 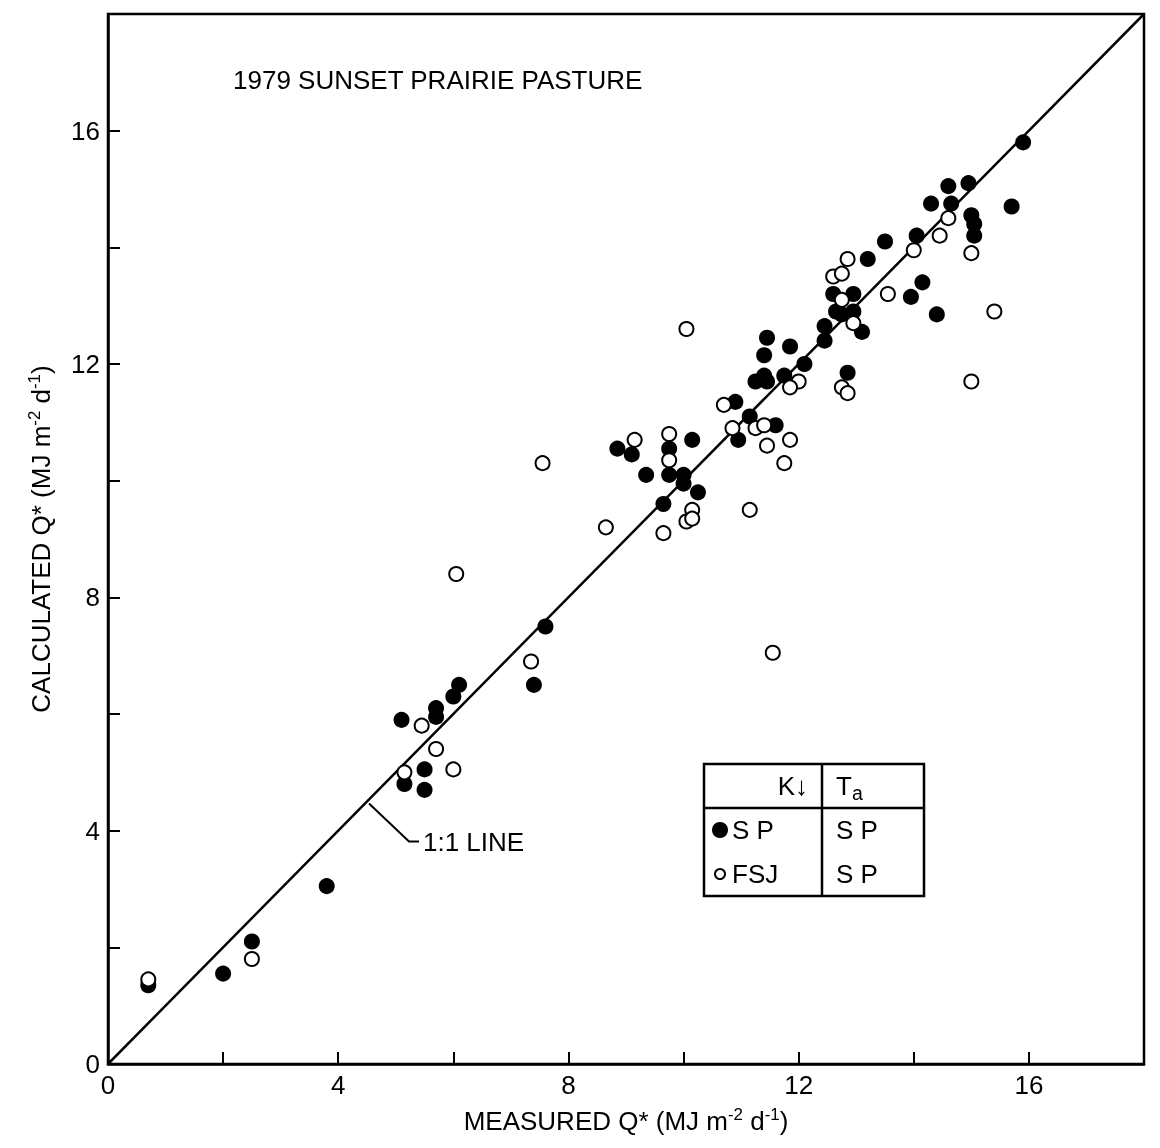 I want to click on y-axis-title: CALCULATED Q* (MJ m-2 d-1), so click(x=40, y=539).